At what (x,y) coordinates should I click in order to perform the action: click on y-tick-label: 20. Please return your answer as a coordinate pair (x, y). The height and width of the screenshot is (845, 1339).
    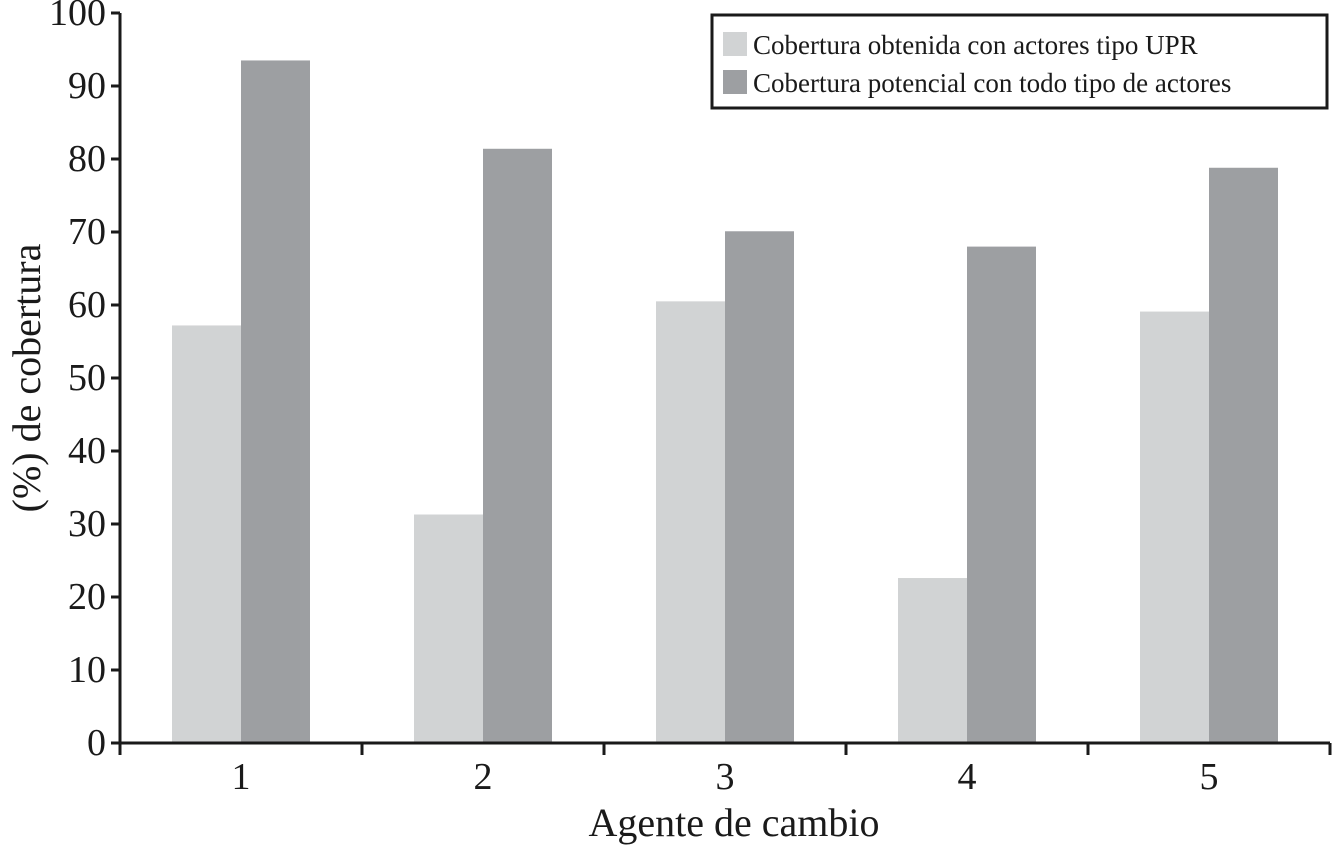
    Looking at the image, I should click on (87, 597).